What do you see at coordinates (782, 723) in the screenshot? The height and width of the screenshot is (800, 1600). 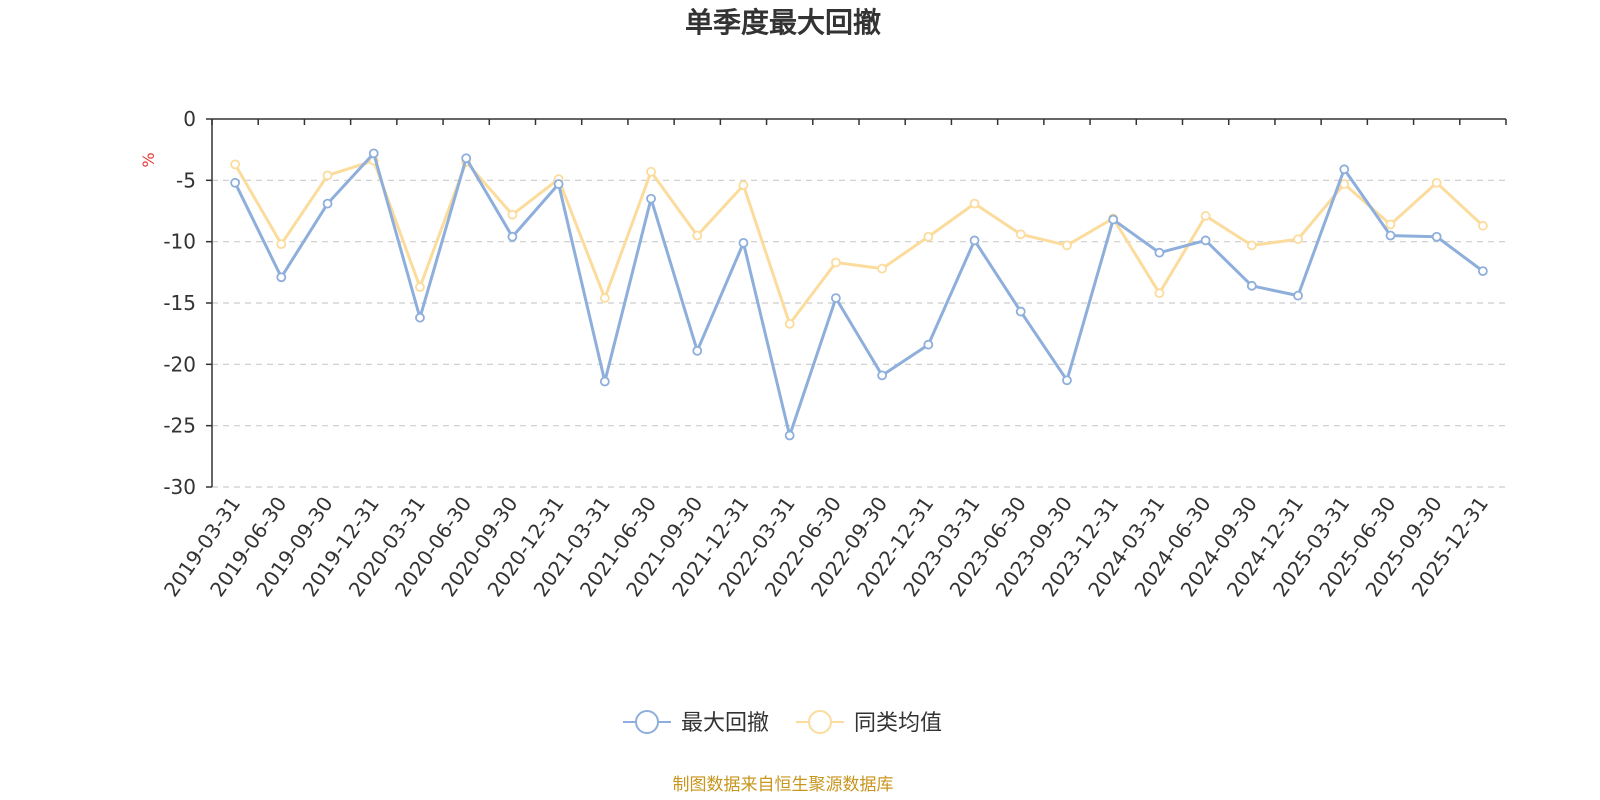 I see `legend: 最大回撤 同类均值` at bounding box center [782, 723].